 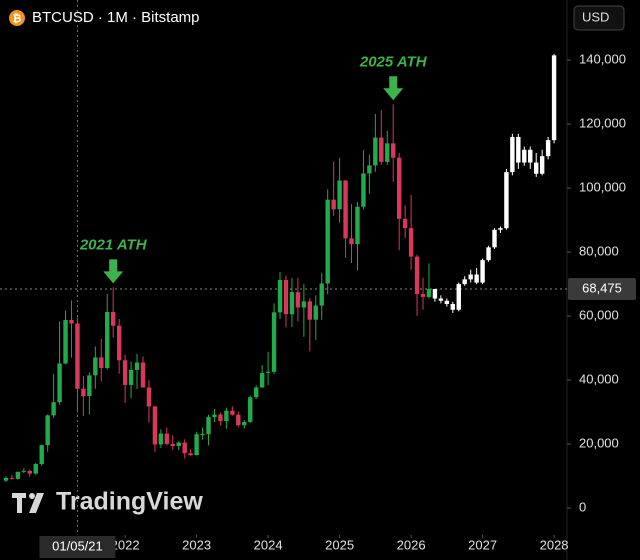 What do you see at coordinates (602, 123) in the screenshot?
I see `y-tick-label: 120,000` at bounding box center [602, 123].